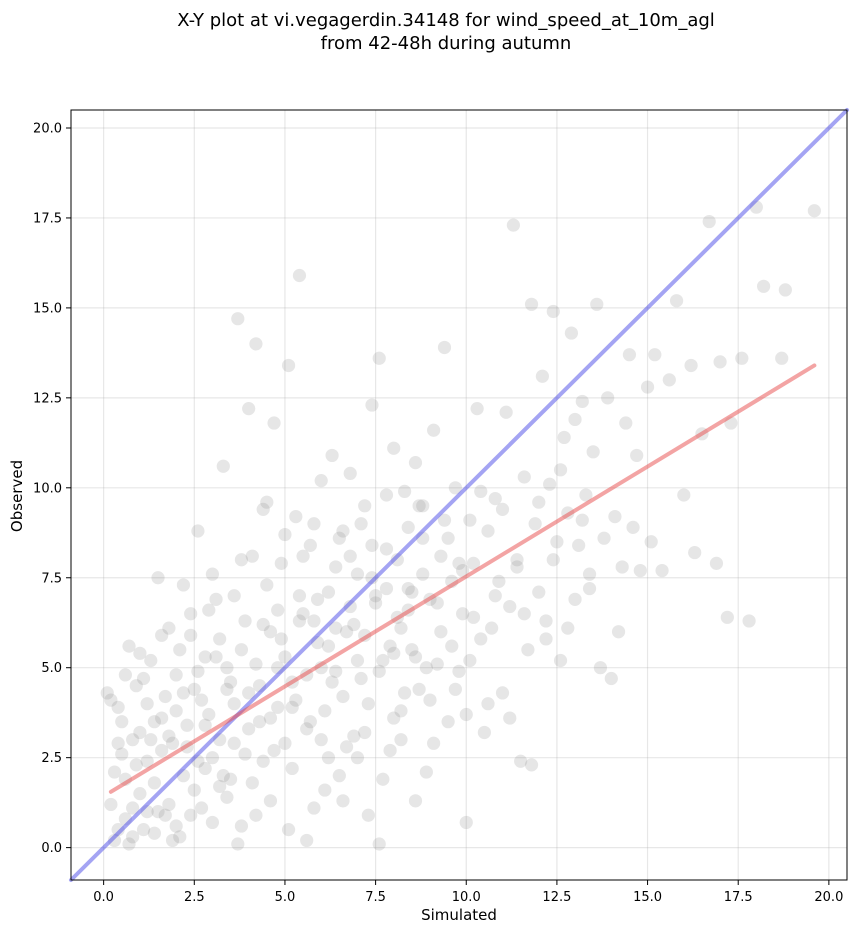  Describe the element at coordinates (17, 496) in the screenshot. I see `y-axis-label: Observed` at that location.